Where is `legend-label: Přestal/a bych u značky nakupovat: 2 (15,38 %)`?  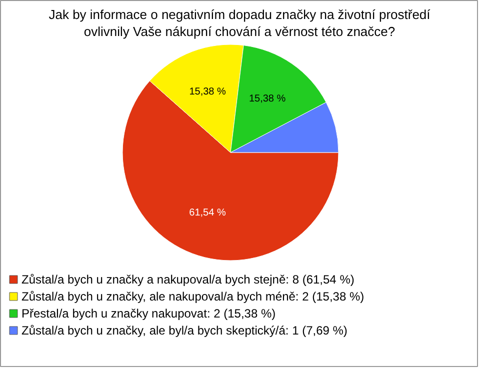
legend-label: Přestal/a bych u značky nakupovat: 2 (15,38 %) is located at coordinates (149, 313).